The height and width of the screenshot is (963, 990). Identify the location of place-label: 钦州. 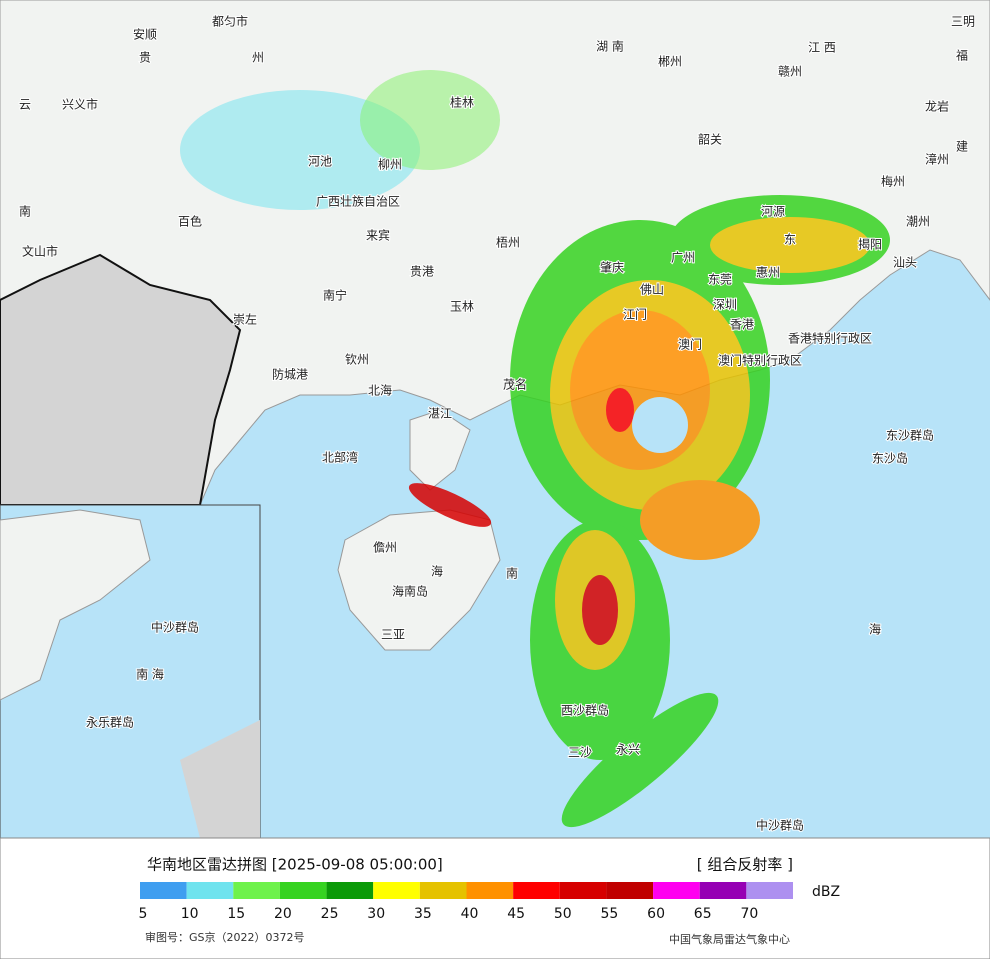
(357, 360).